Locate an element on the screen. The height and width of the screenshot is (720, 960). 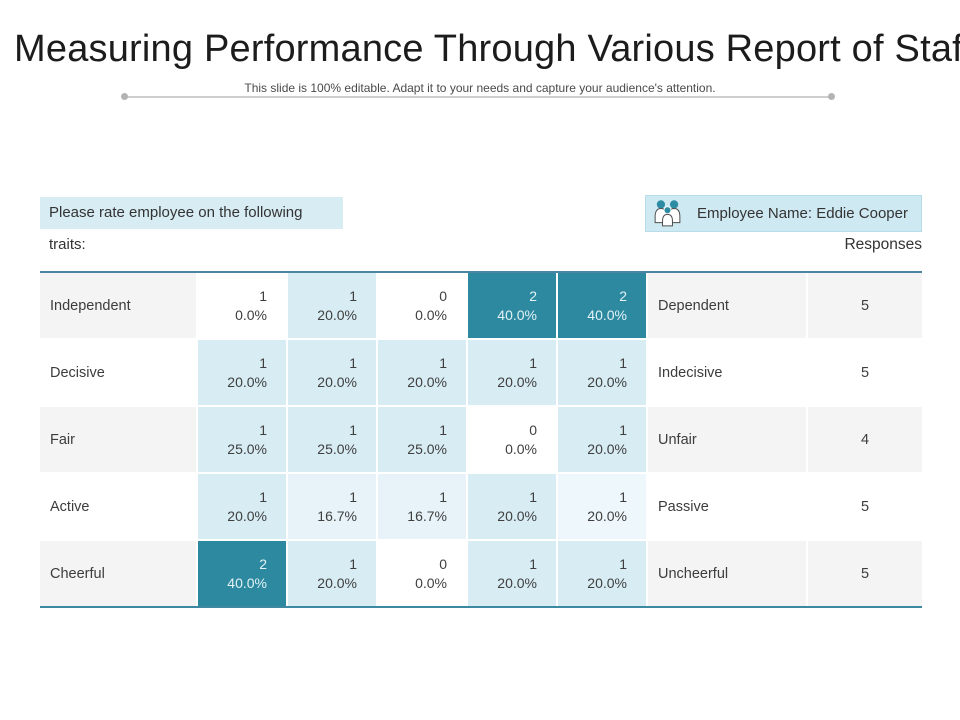
trait-right-cell: Unfair is located at coordinates (727, 439).